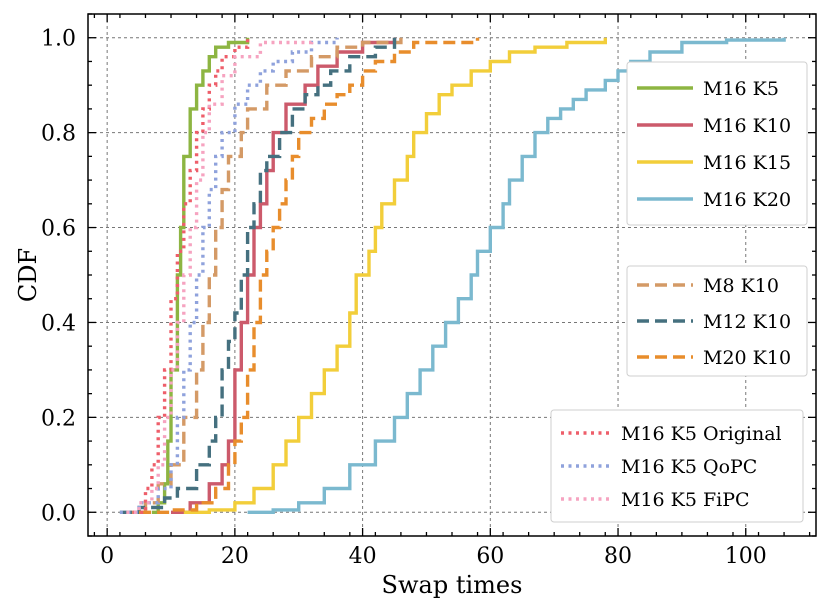 This screenshot has height=614, width=830. Describe the element at coordinates (363, 556) in the screenshot. I see `x-tick-label: 40` at that location.